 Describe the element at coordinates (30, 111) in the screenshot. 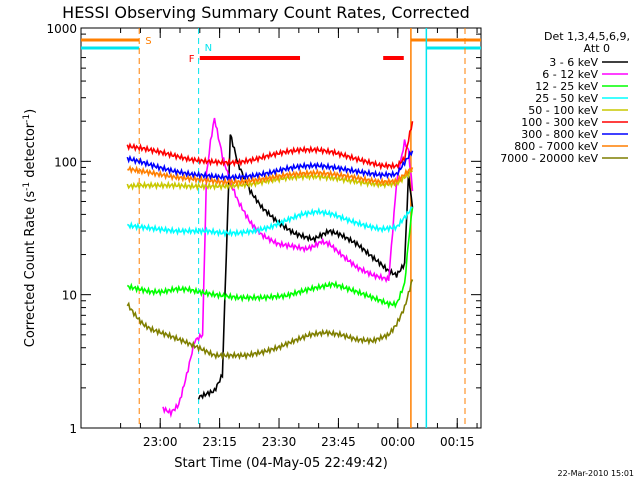

I see `y-axis-label-end: )` at that location.